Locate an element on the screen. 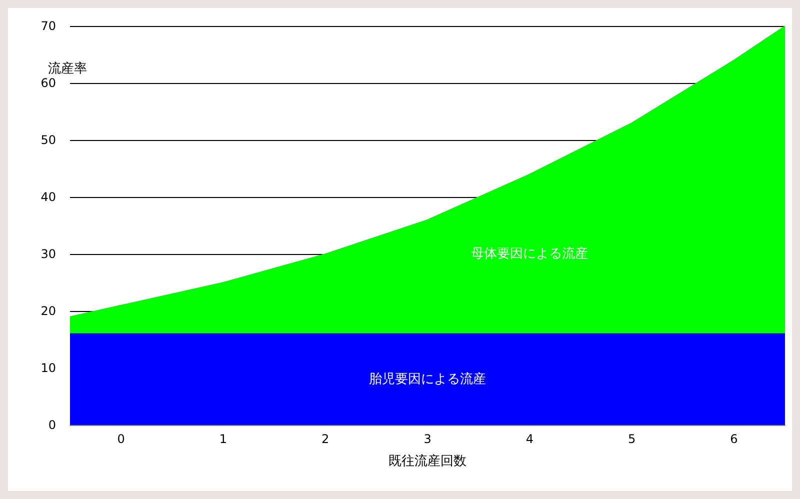  x-tick-label: 2 is located at coordinates (326, 439).